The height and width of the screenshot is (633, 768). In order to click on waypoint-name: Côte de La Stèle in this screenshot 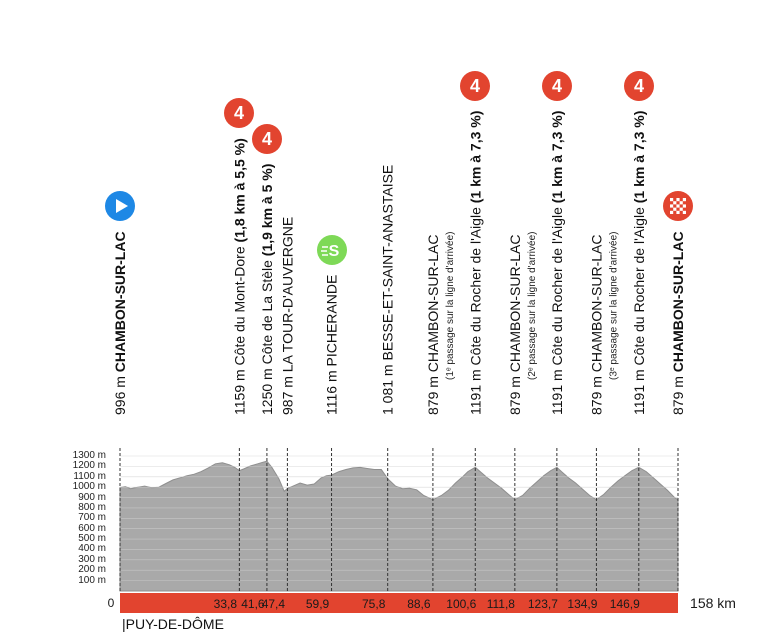, I will do `click(266, 312)`.